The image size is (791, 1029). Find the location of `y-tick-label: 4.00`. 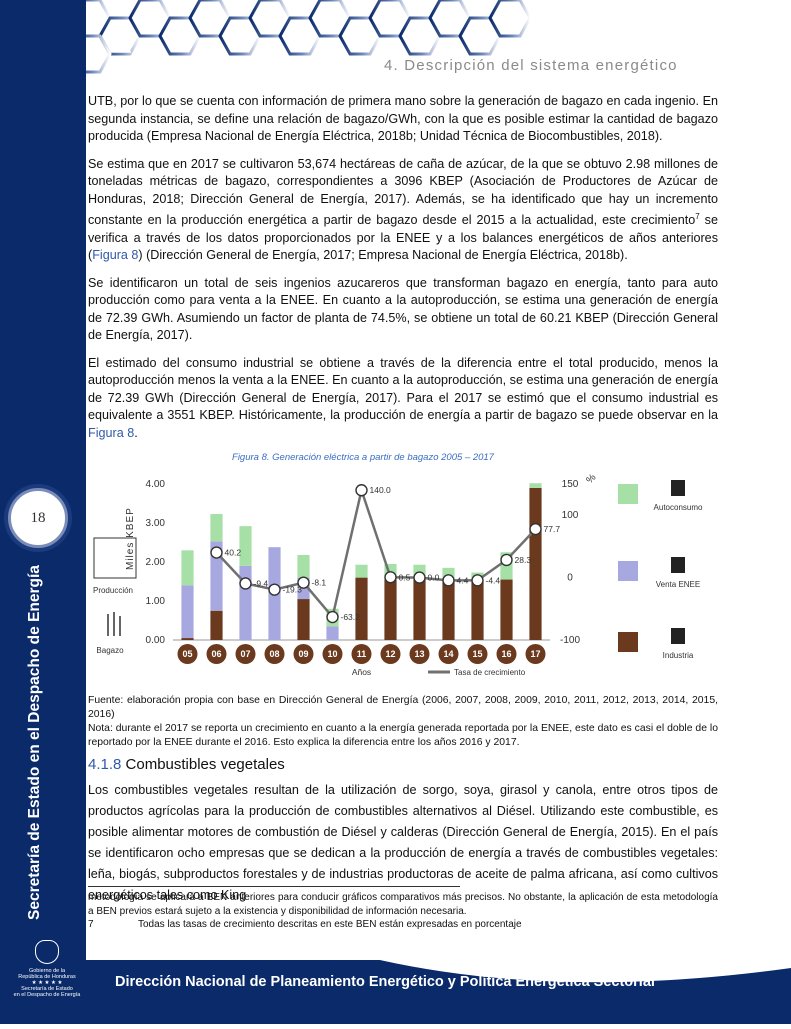

y-tick-label: 4.00 is located at coordinates (156, 484).